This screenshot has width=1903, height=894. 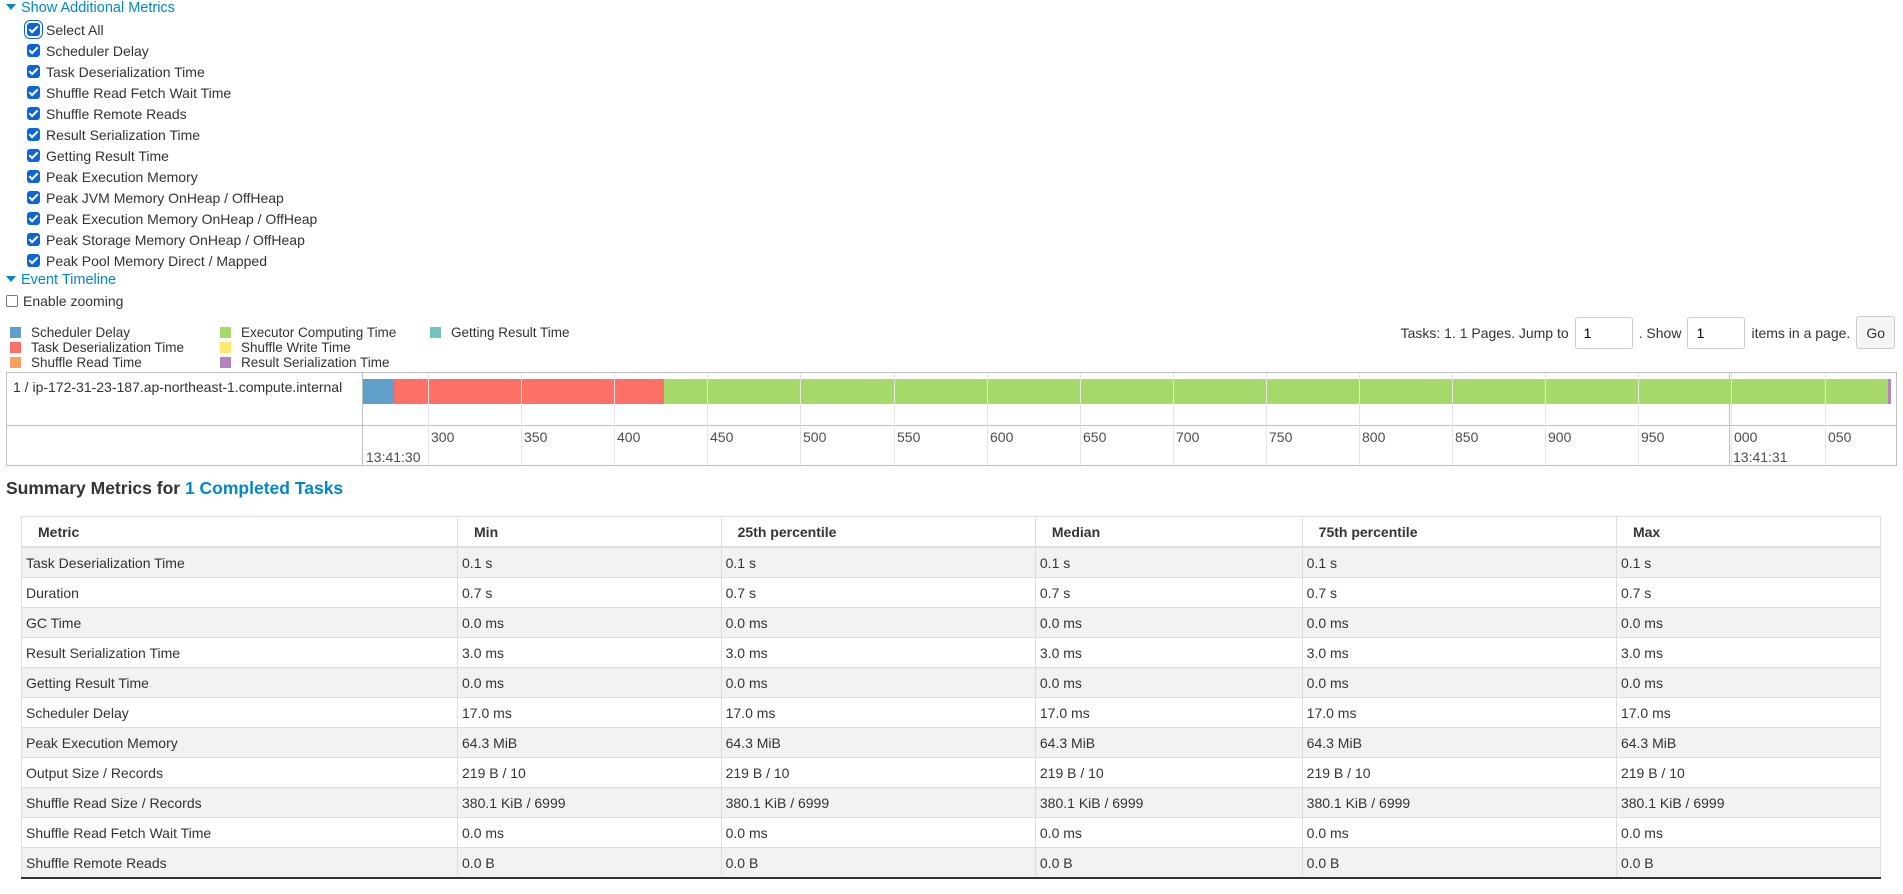 I want to click on metric-option-label: Getting Result Time, so click(x=107, y=155).